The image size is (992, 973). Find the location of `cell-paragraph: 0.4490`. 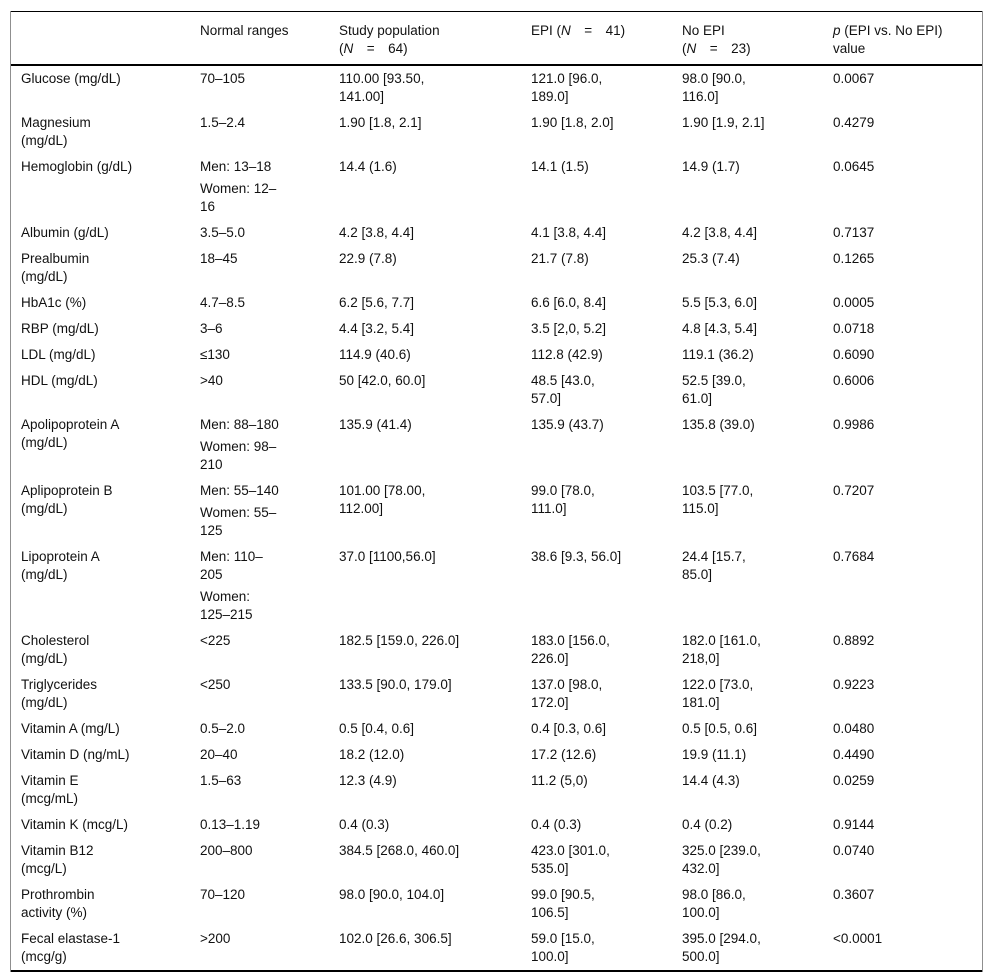

cell-paragraph: 0.4490 is located at coordinates (854, 754).